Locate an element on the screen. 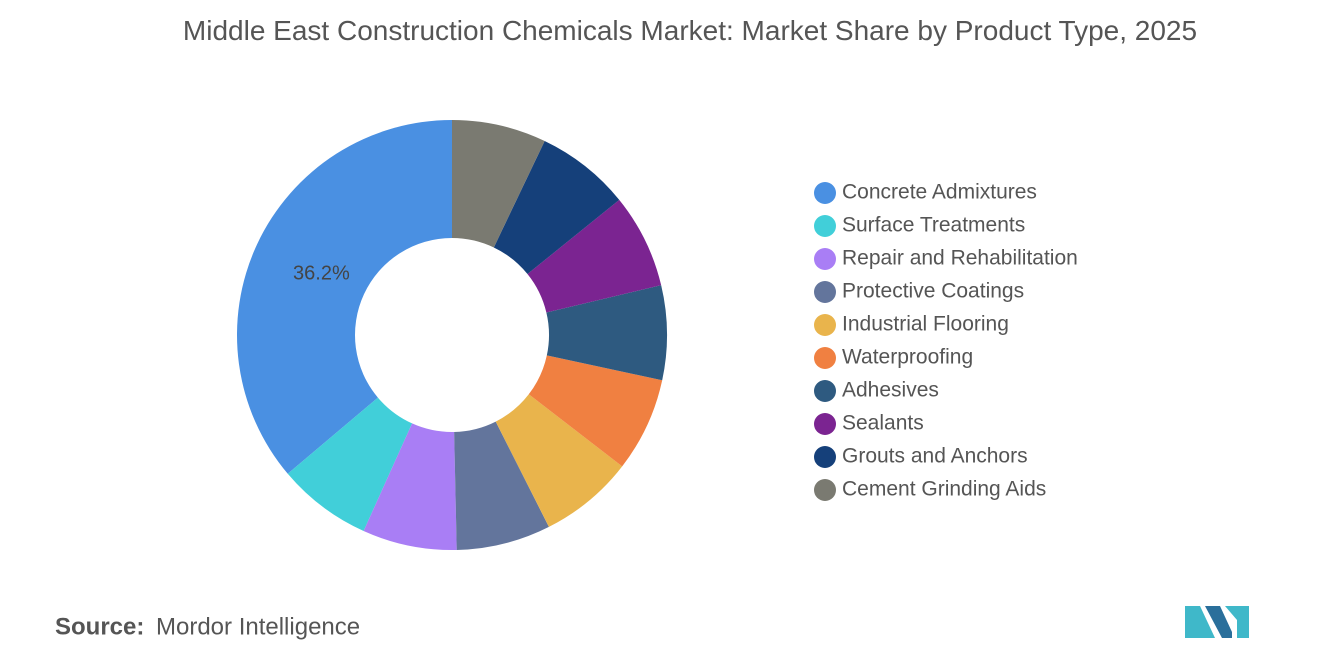 This screenshot has height=665, width=1320. legend-label: Adhesives is located at coordinates (890, 390).